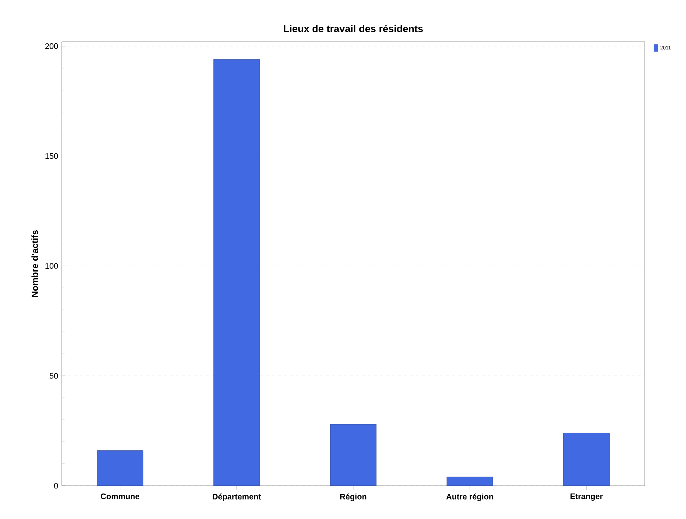 The height and width of the screenshot is (519, 686). What do you see at coordinates (35, 264) in the screenshot?
I see `y-axis-title: Nombre d'actifs` at bounding box center [35, 264].